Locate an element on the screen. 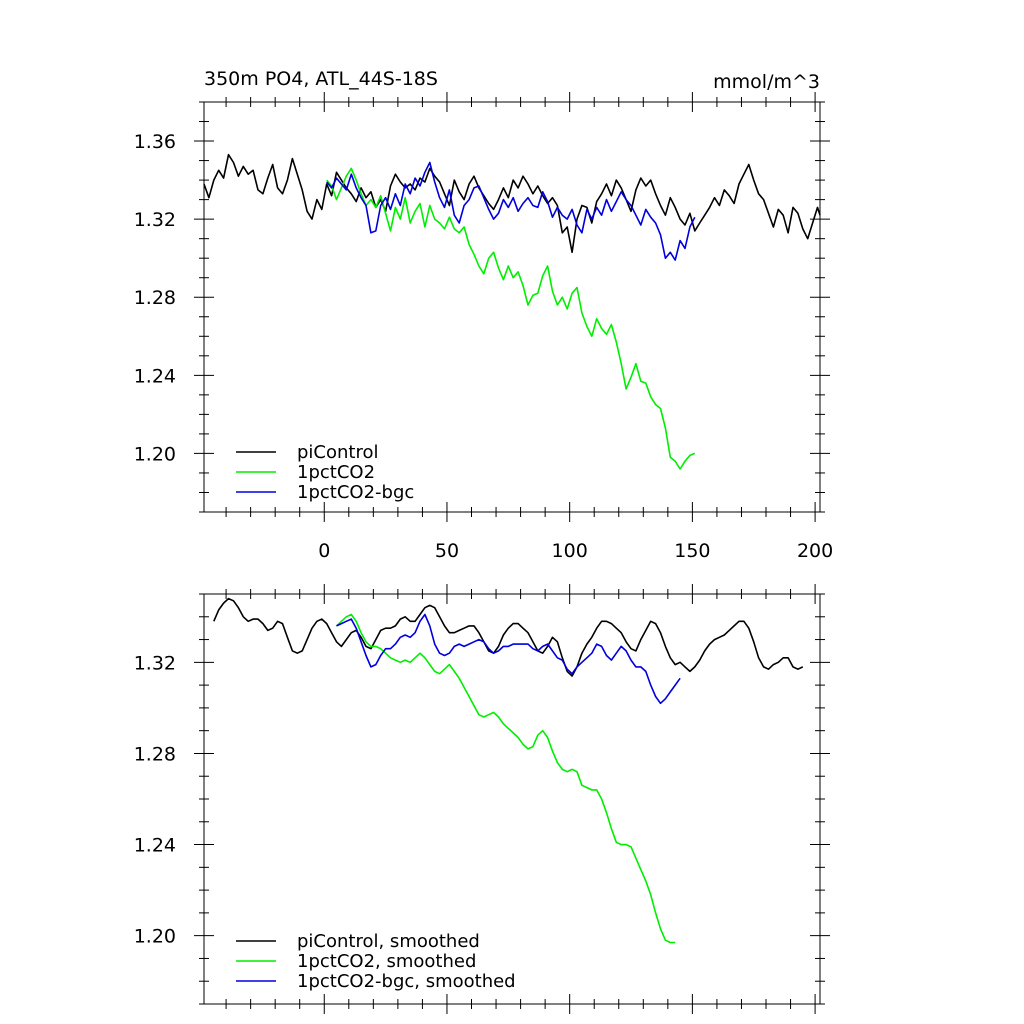 This screenshot has width=1024, height=1024. legend-label-1pctco2-bgc-smoothed: 1pctCO2-bgc, smoothed is located at coordinates (406, 981).